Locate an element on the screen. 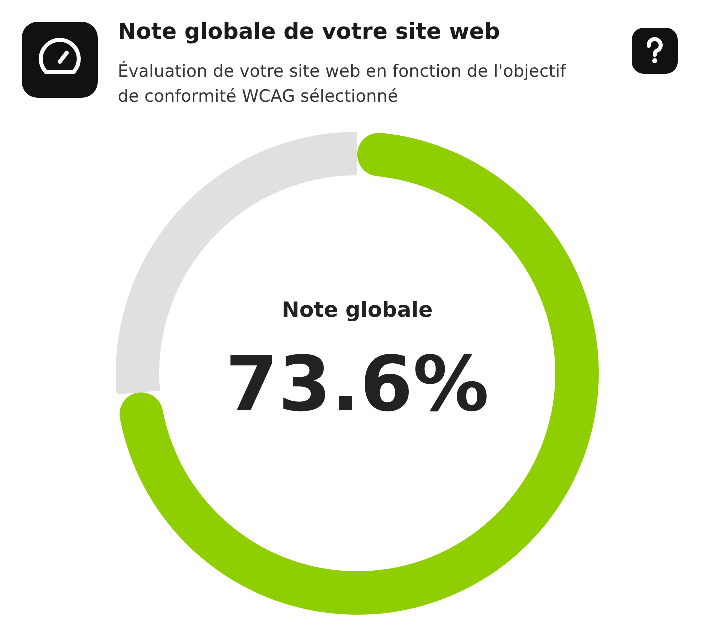 This screenshot has height=633, width=715. data-label: 73.6% is located at coordinates (358, 383).